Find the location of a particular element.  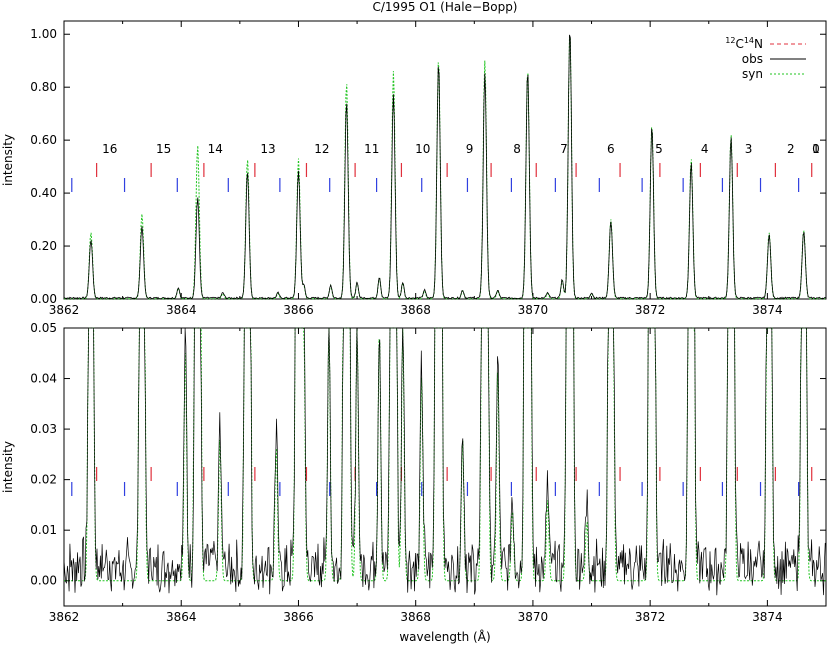

lower-xtick-label: 3868 is located at coordinates (415, 617).